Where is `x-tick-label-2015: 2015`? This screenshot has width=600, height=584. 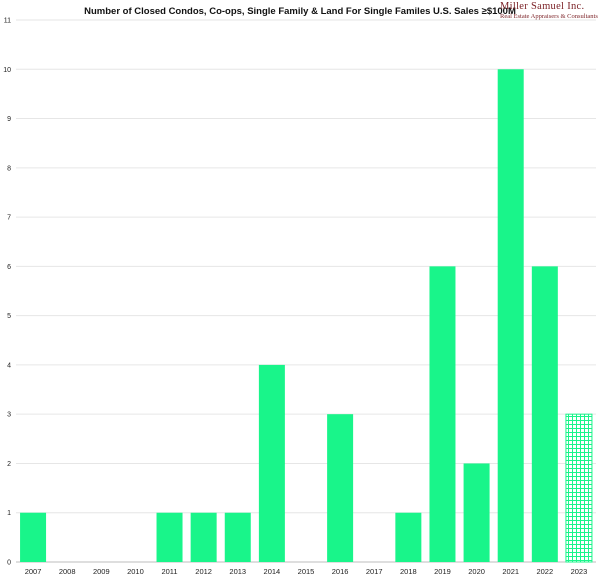 x-tick-label-2015: 2015 is located at coordinates (306, 571).